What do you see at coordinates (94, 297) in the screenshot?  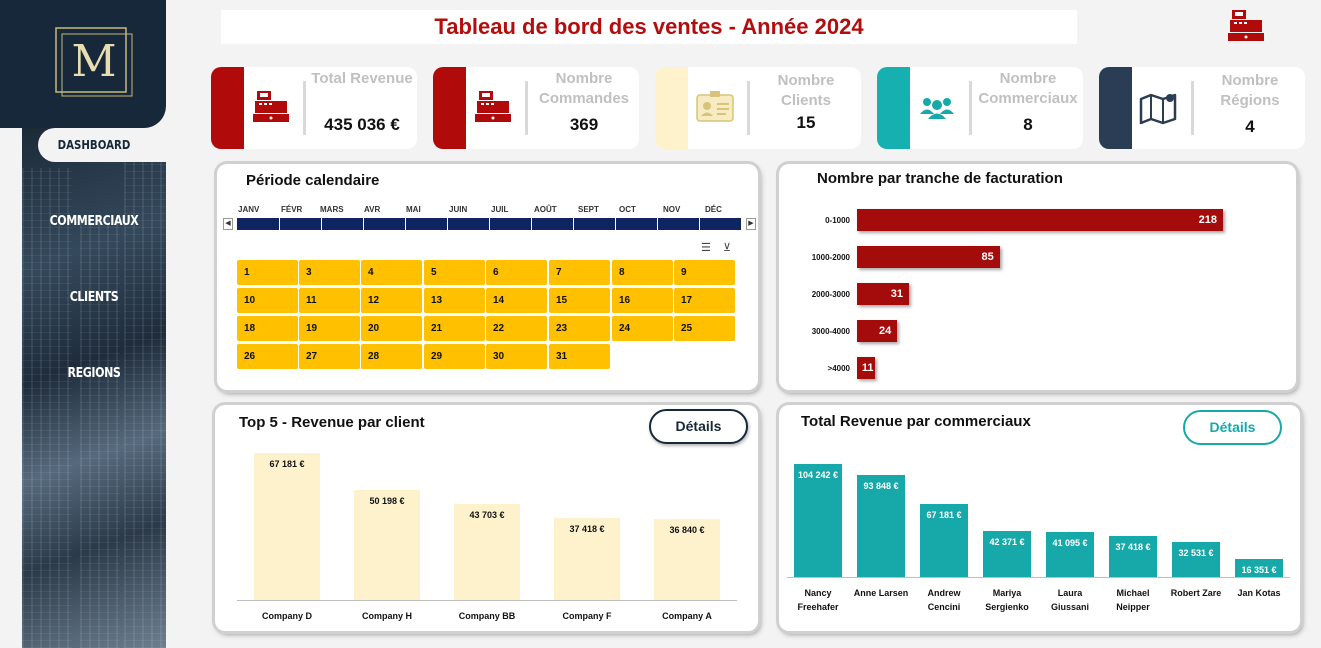 I see `nav-item-clients: CLIENTS` at bounding box center [94, 297].